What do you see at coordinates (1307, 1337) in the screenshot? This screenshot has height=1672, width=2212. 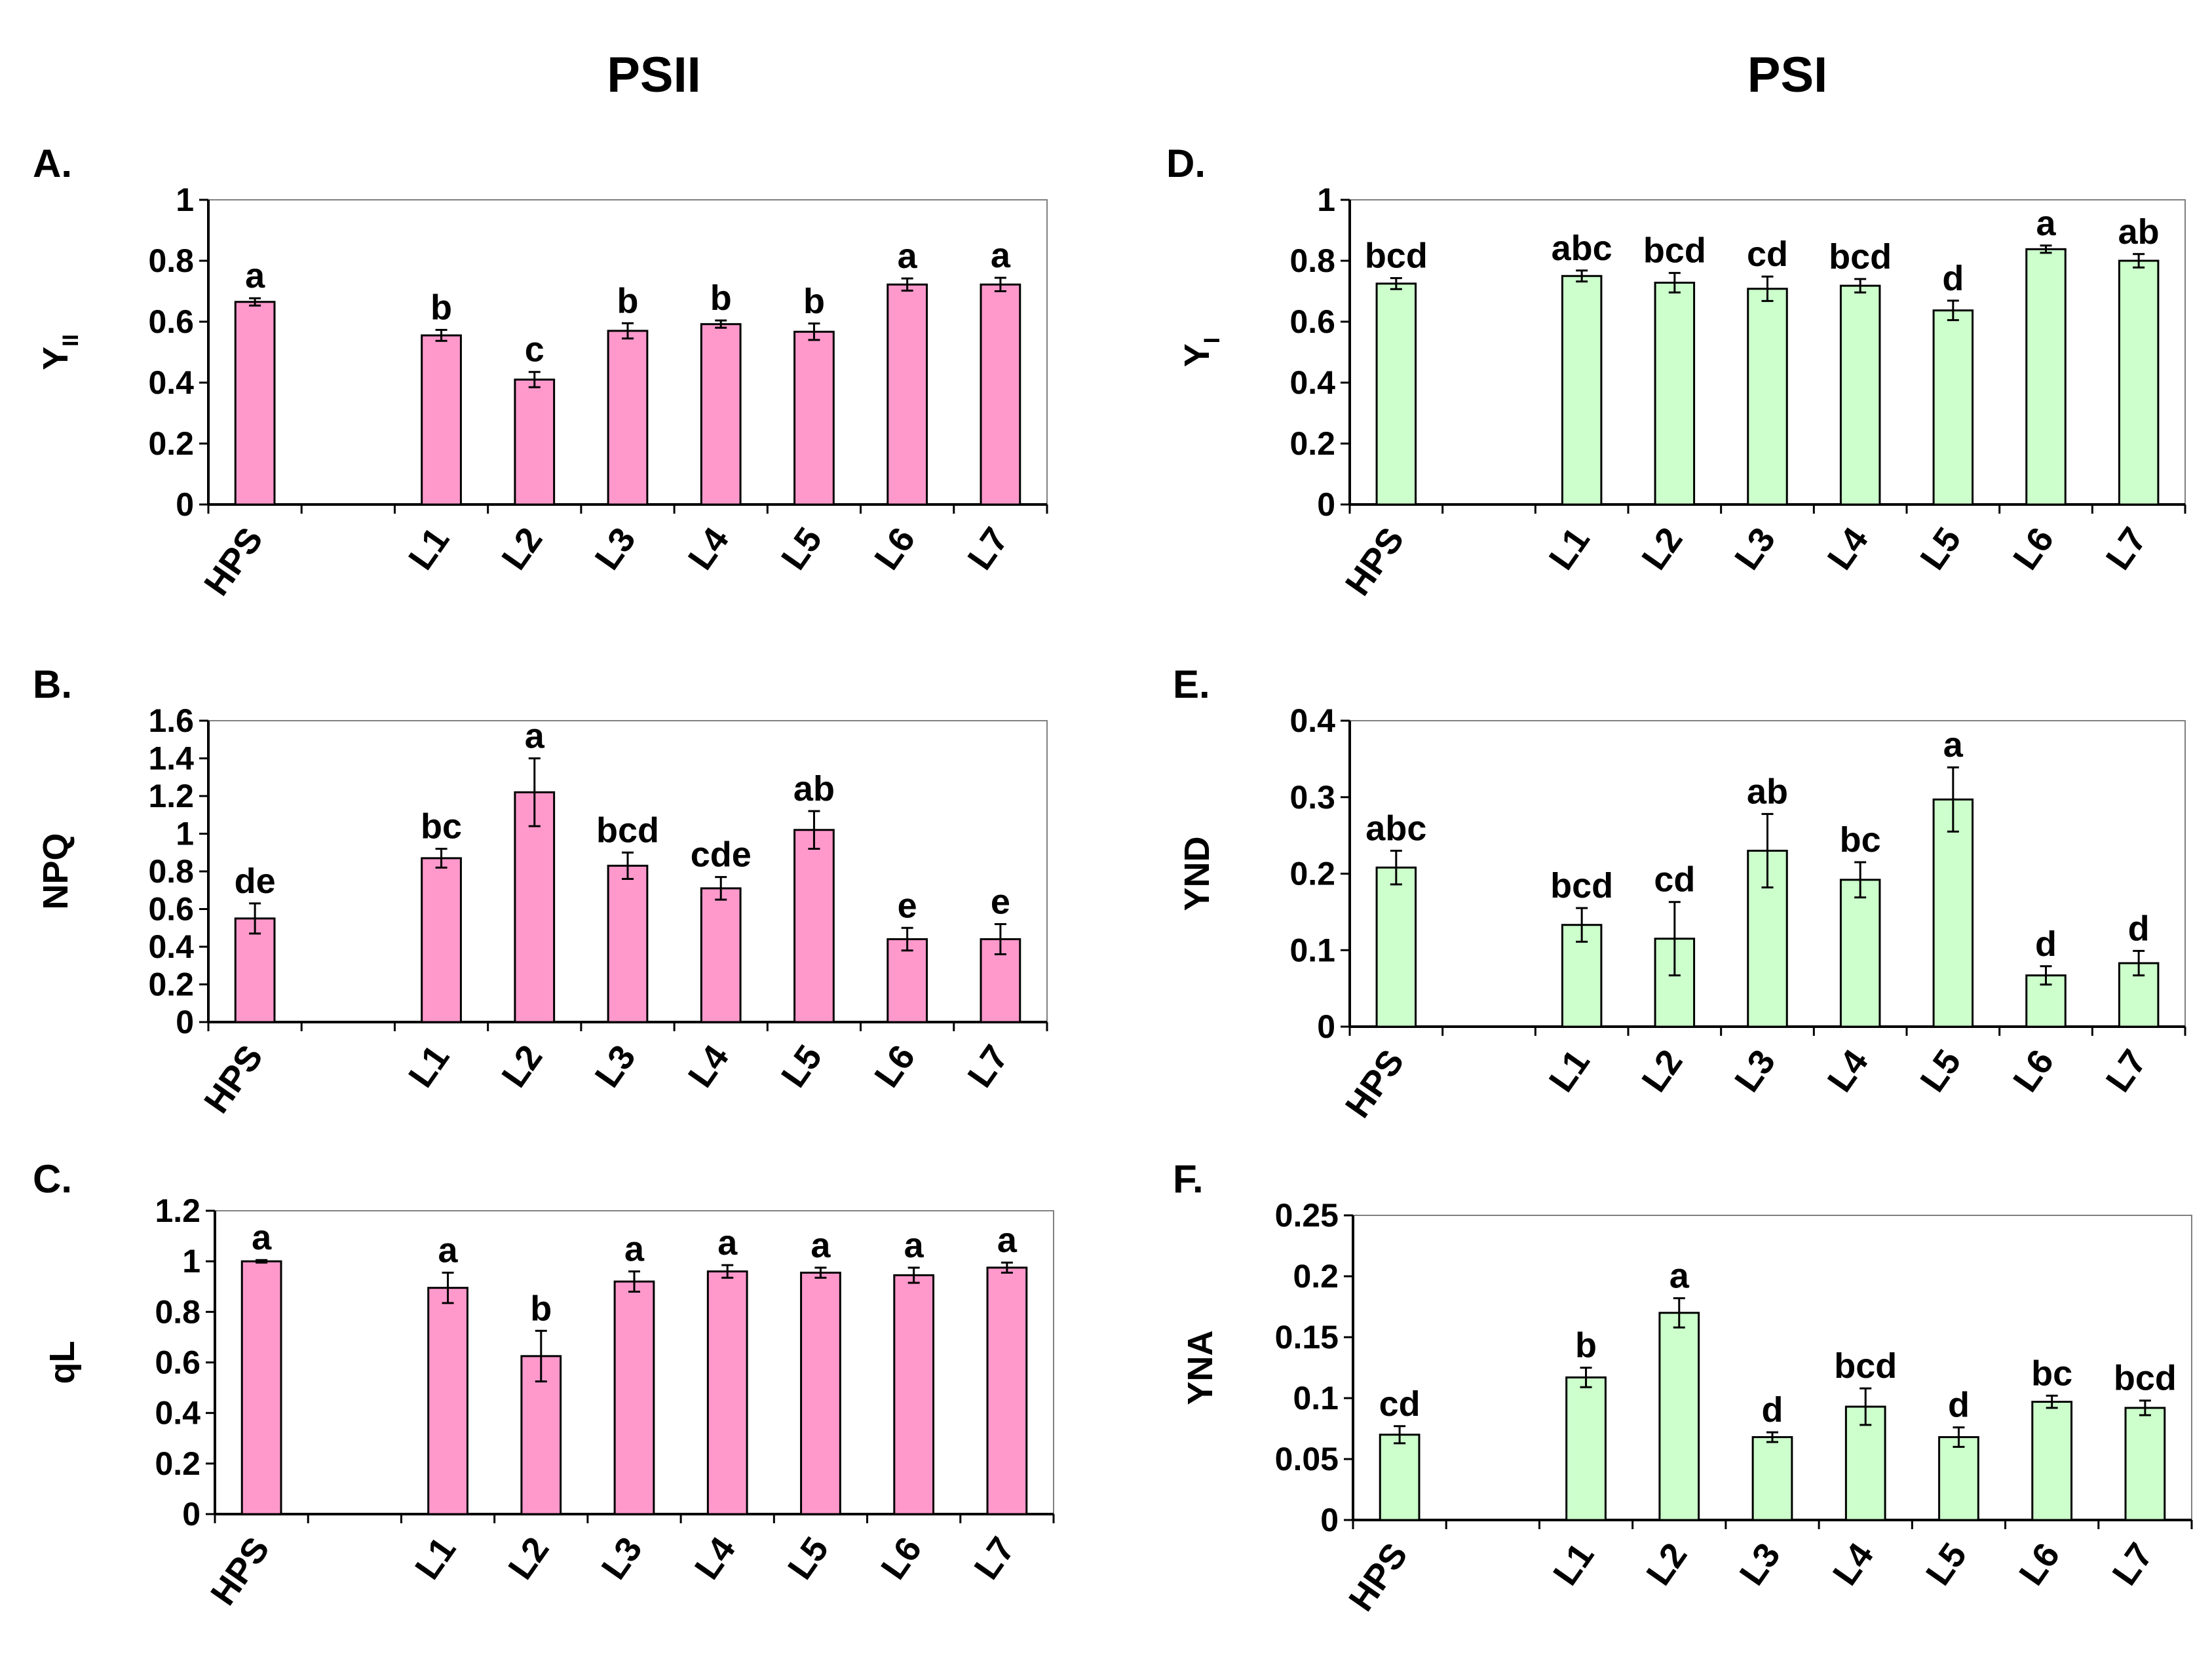 I see `y-tick-label: 0.15` at bounding box center [1307, 1337].